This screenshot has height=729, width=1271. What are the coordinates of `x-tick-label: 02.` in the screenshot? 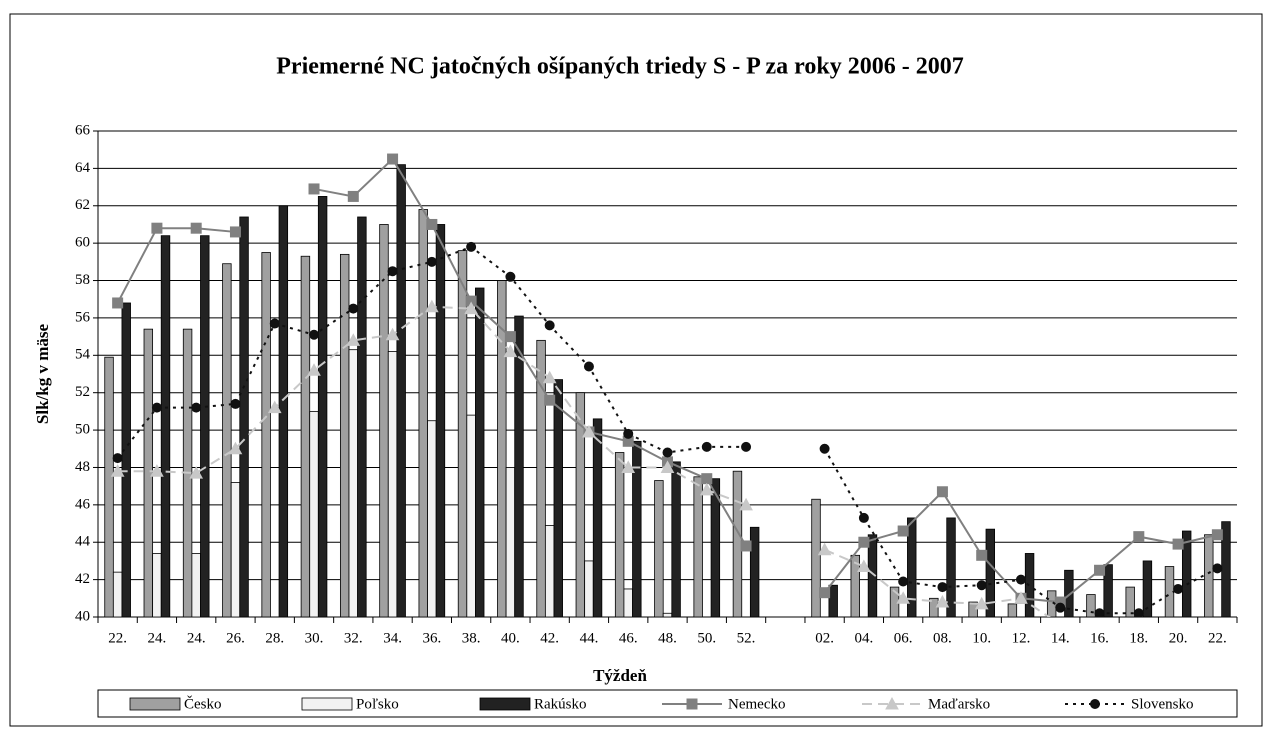 It's located at (824, 638).